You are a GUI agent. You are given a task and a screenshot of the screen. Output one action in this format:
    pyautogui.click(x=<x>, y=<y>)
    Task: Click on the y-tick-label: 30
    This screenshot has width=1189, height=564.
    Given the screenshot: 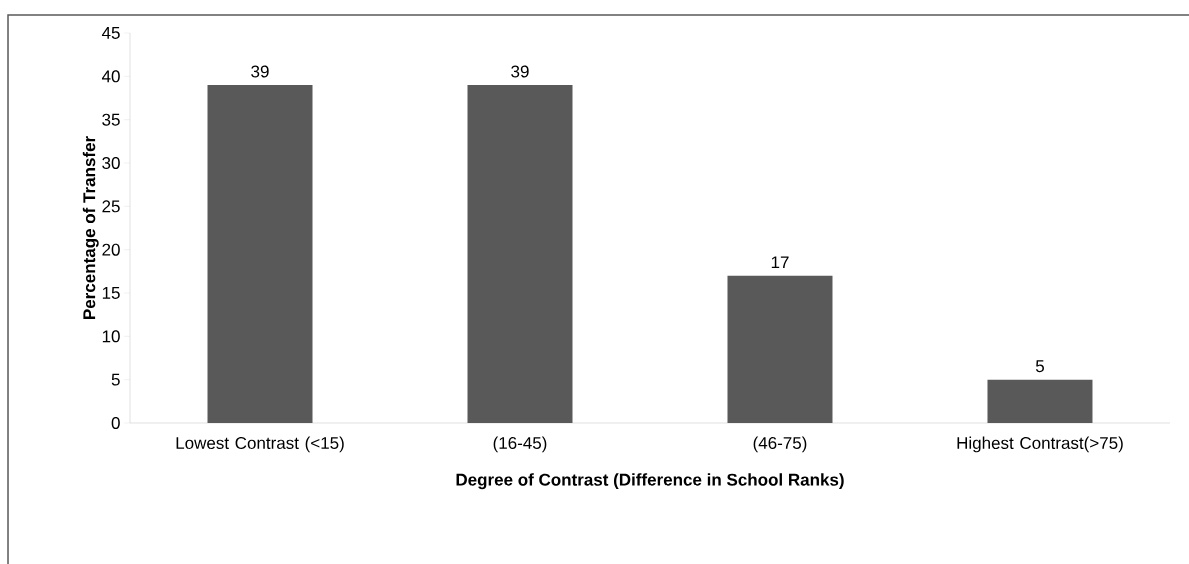 What is the action you would take?
    pyautogui.click(x=111, y=163)
    